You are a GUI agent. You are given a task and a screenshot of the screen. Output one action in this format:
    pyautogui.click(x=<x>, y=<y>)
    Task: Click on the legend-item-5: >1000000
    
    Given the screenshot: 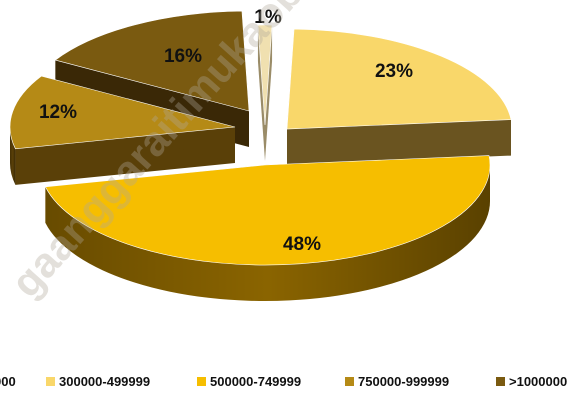 What is the action you would take?
    pyautogui.click(x=531, y=381)
    